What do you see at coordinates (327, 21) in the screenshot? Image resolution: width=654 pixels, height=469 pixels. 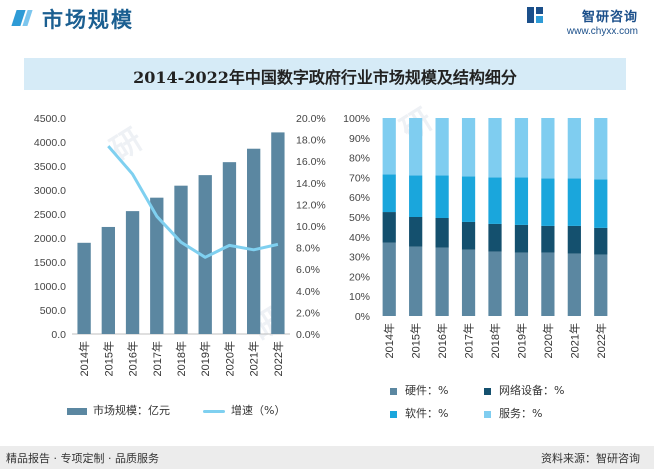 I see `header: 市场规模 智研咨询 www.chyxx.com` at bounding box center [327, 21].